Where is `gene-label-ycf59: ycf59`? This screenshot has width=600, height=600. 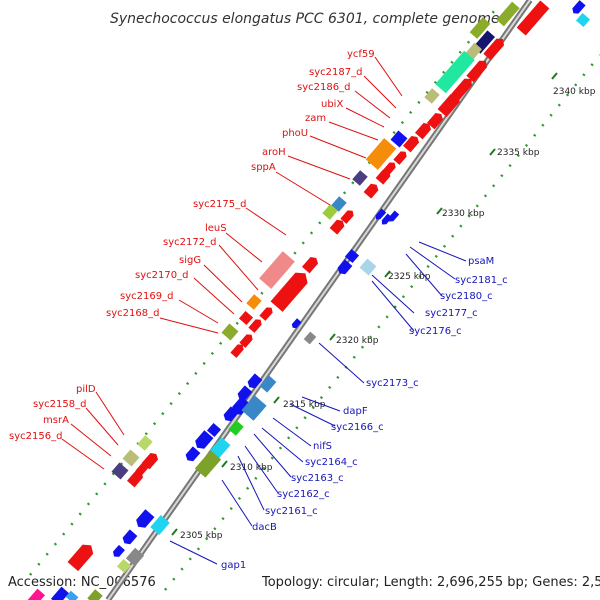 gene-label-ycf59: ycf59 is located at coordinates (361, 54).